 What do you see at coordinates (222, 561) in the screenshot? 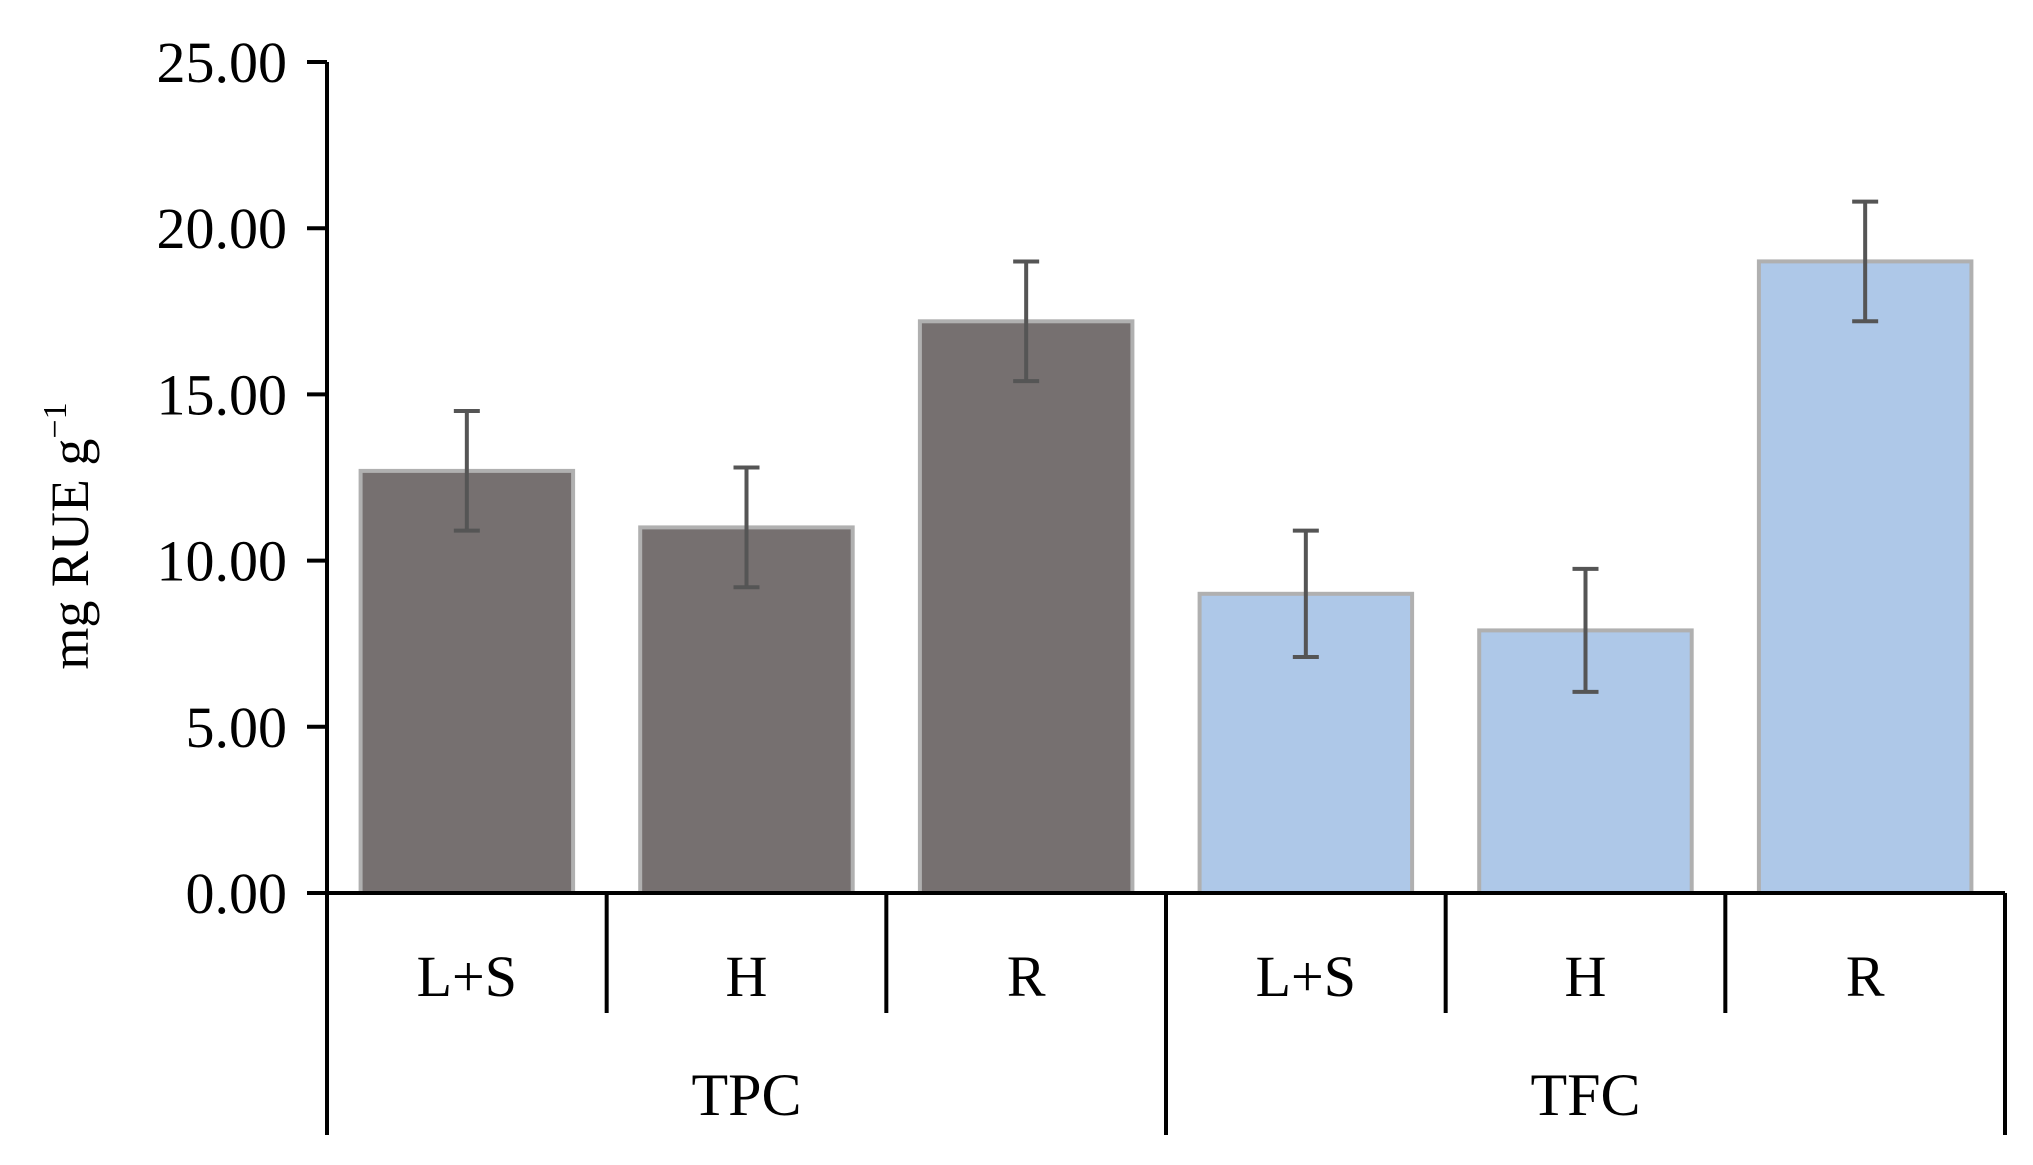
I see `y-tick-label: 10.00` at bounding box center [222, 561].